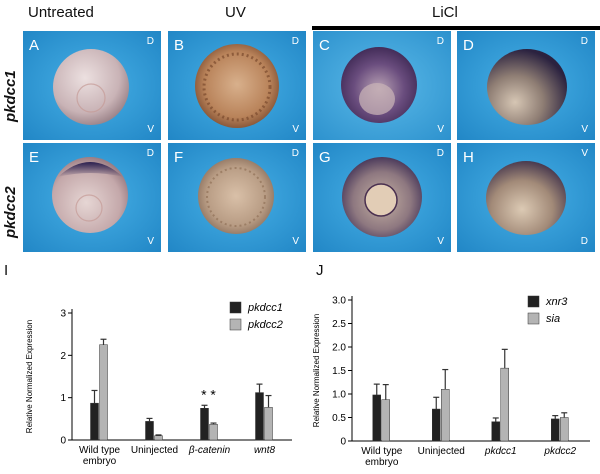 Image resolution: width=600 pixels, height=474 pixels. What do you see at coordinates (10, 96) in the screenshot?
I see `row-label-pkdcc1: pkdcc1` at bounding box center [10, 96].